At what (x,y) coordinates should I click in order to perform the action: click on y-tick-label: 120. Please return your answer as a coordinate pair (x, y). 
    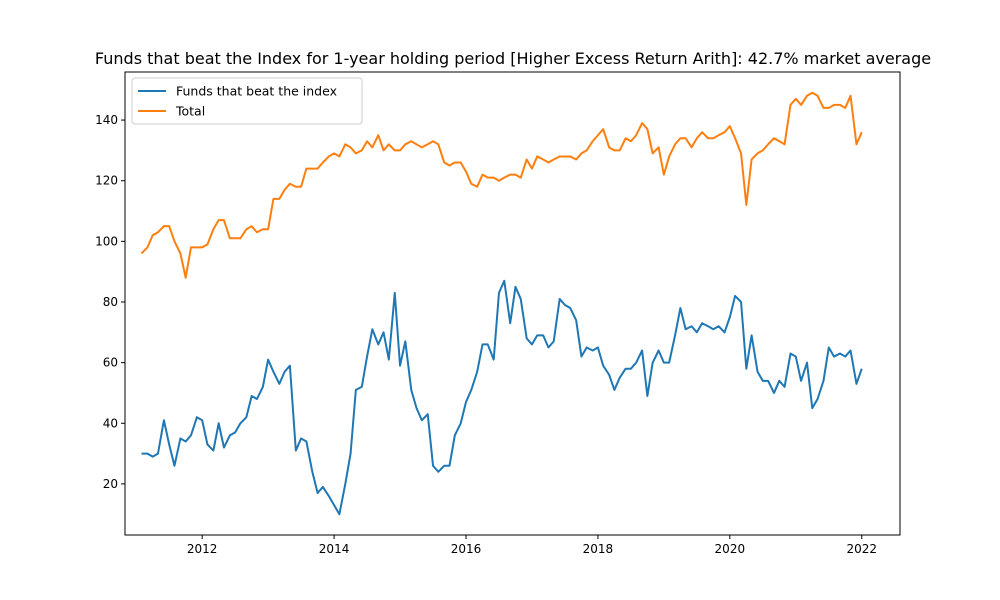
    Looking at the image, I should click on (106, 181).